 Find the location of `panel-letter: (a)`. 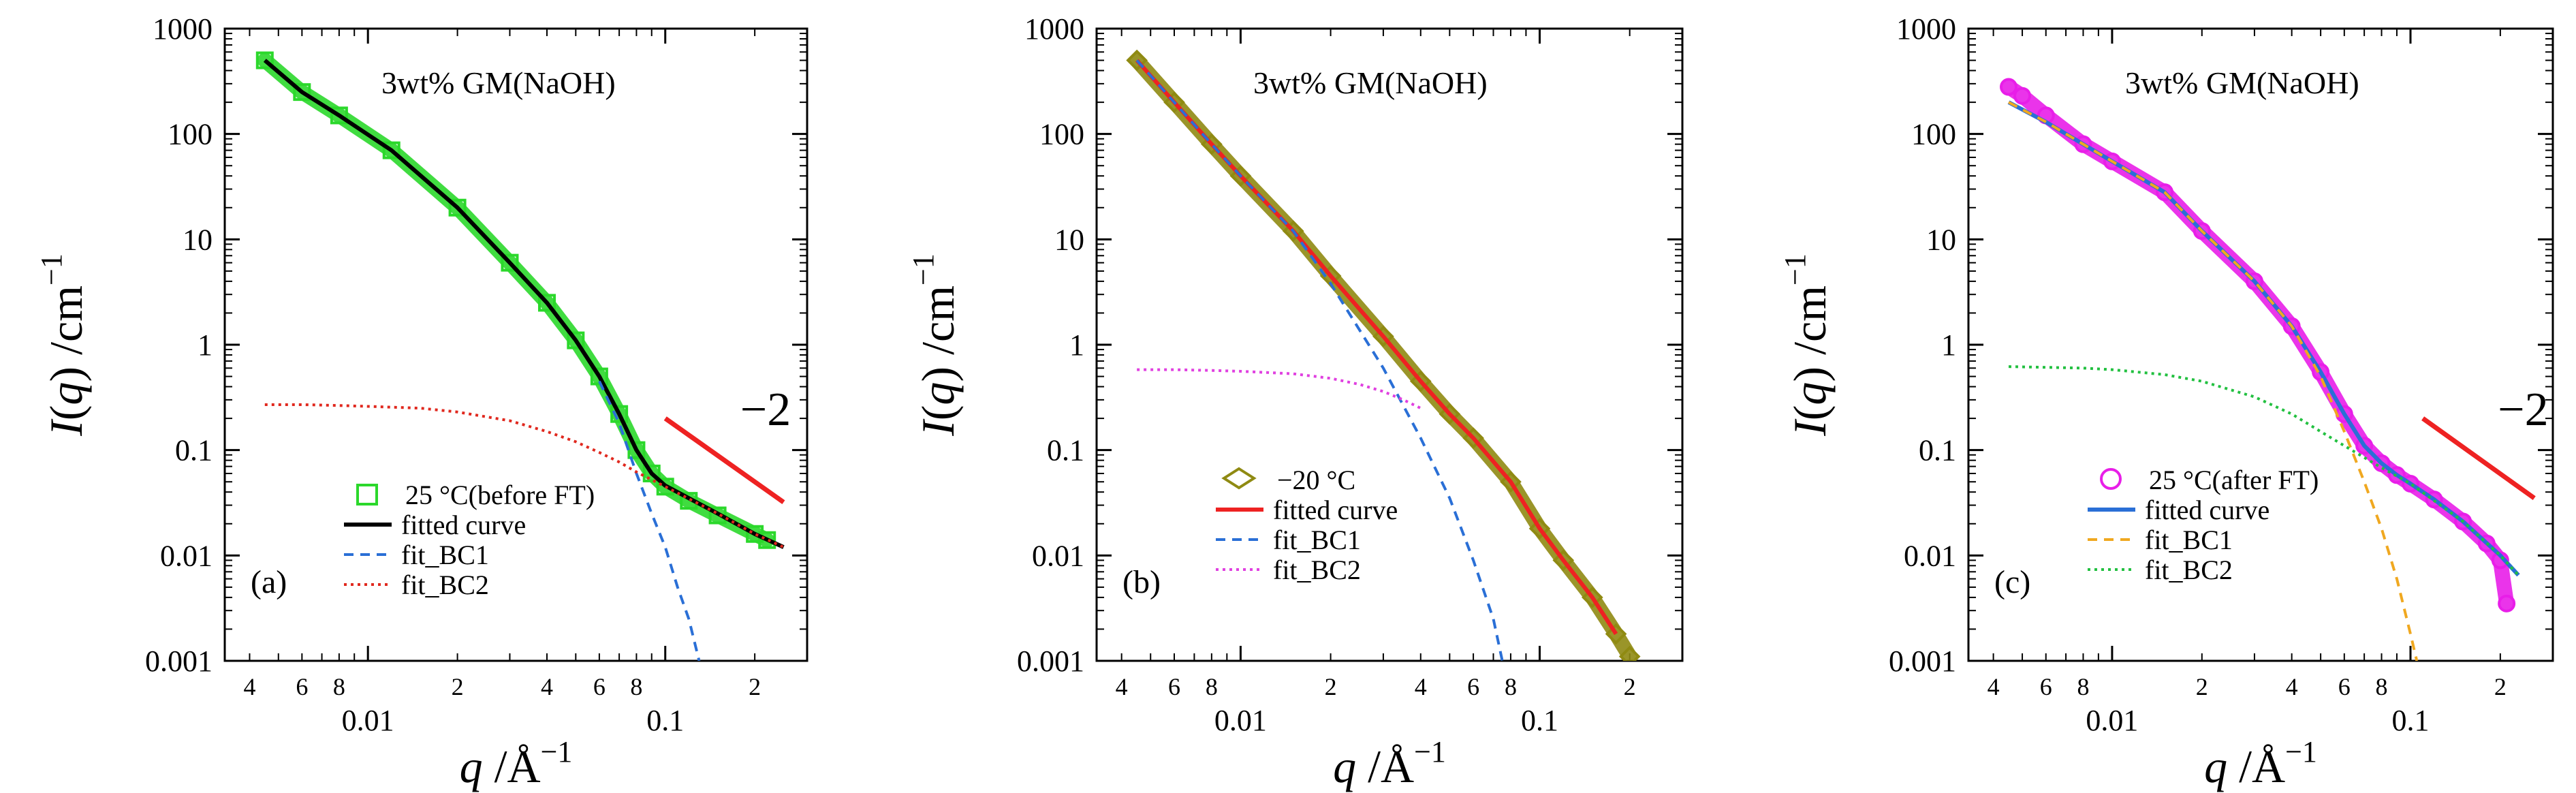

panel-letter: (a) is located at coordinates (269, 582).